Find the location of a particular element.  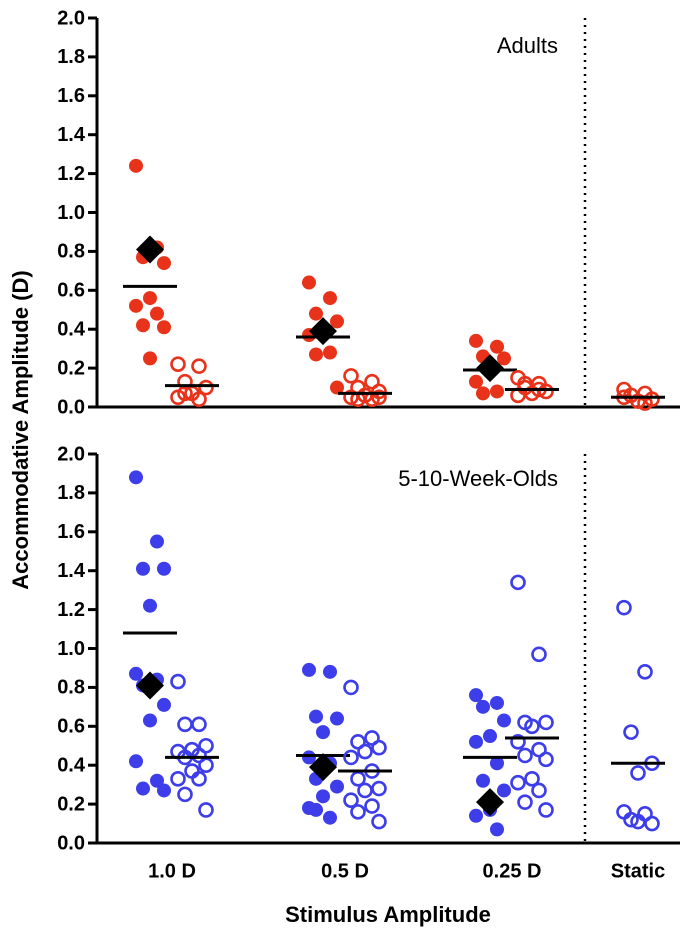

panel-label: 5-10-Week-Olds is located at coordinates (478, 478).